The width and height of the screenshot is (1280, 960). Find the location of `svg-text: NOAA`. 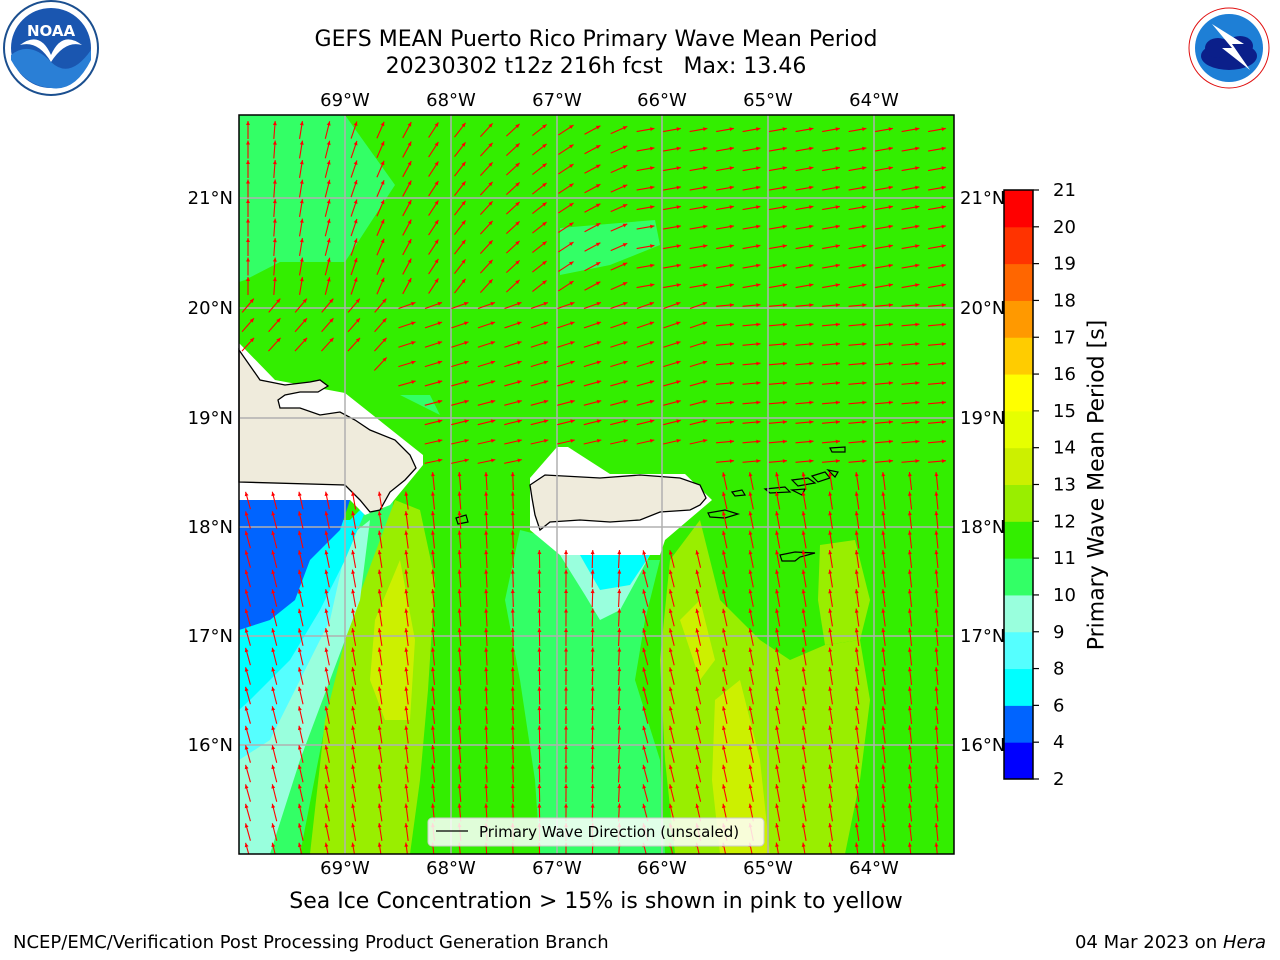

svg-text: NOAA is located at coordinates (51, 31).